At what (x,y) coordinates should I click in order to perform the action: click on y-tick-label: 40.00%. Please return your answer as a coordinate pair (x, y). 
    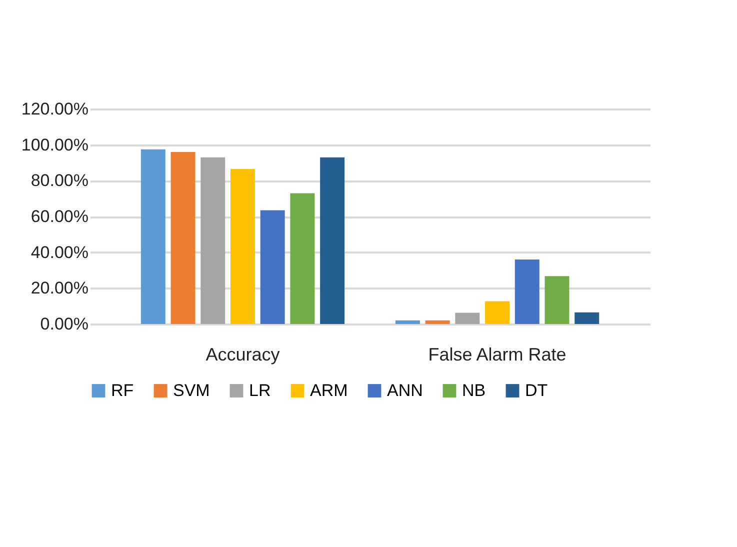
    Looking at the image, I should click on (59, 252).